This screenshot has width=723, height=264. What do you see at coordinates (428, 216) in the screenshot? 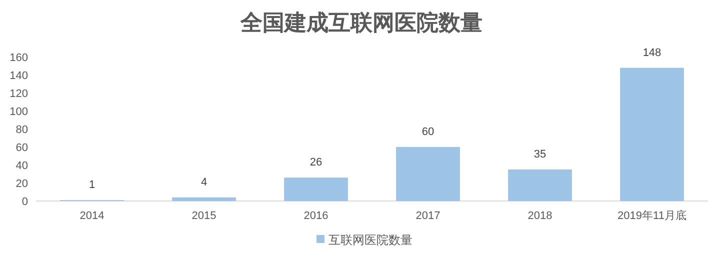
I see `x-tick-label: 2017` at bounding box center [428, 216].